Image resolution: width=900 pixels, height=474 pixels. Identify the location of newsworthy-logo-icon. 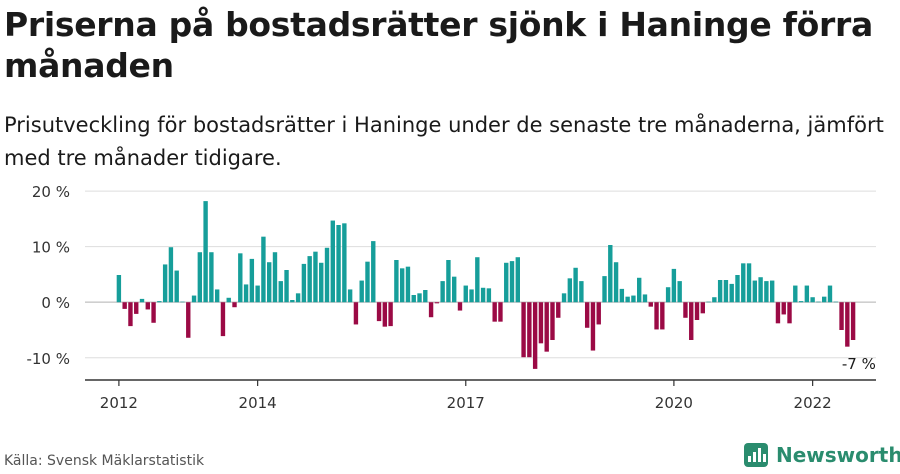
(756, 455).